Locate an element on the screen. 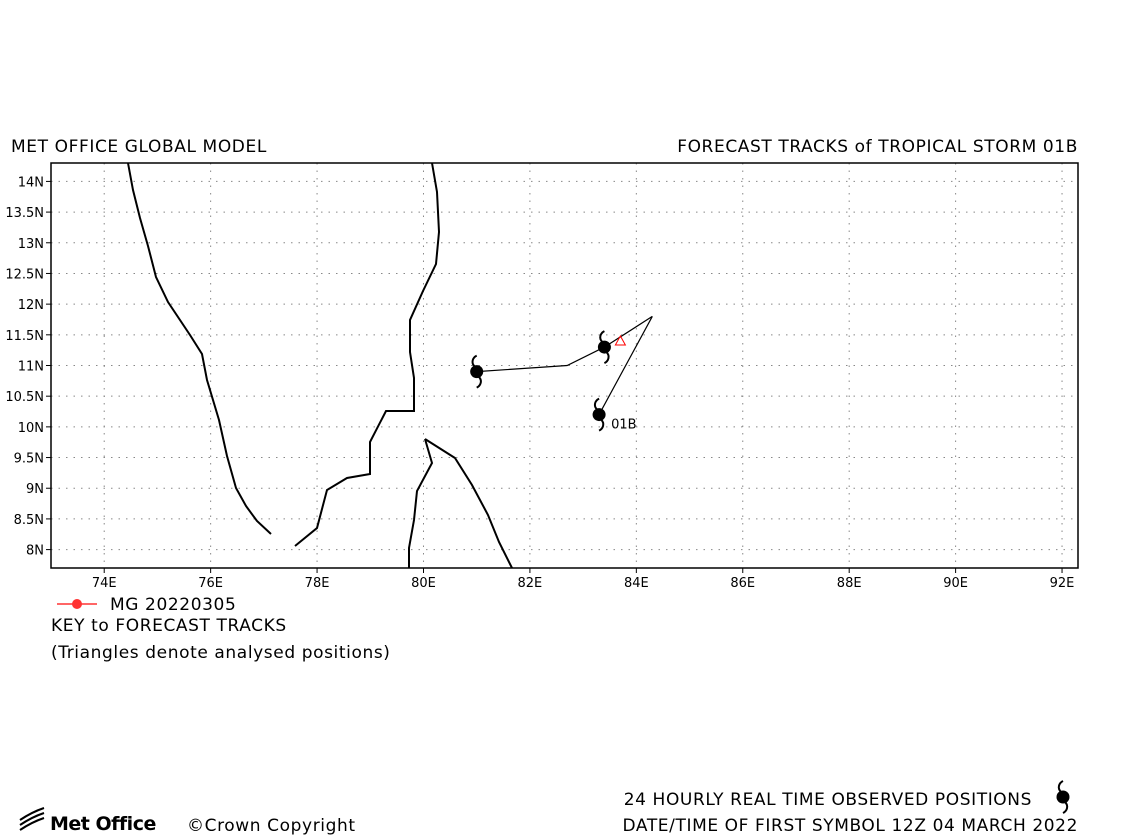  lat-tick-label: 13.5N is located at coordinates (24, 213).